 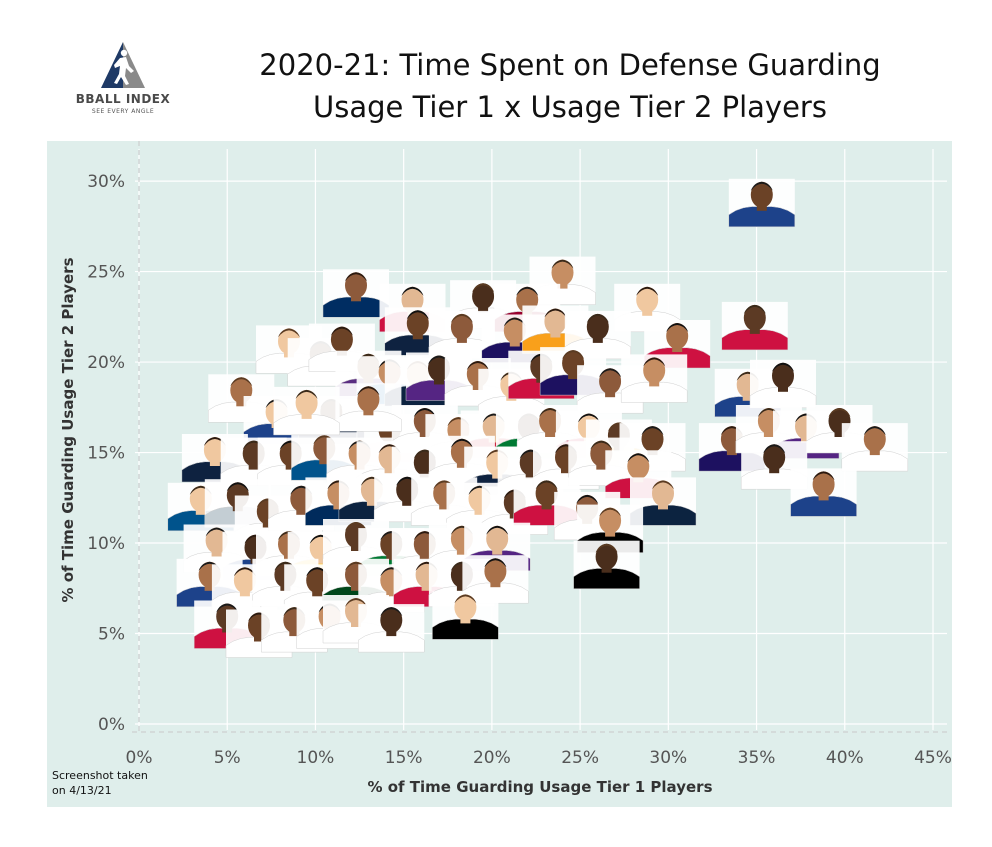 I want to click on x-tick-label: 35%, so click(x=757, y=758).